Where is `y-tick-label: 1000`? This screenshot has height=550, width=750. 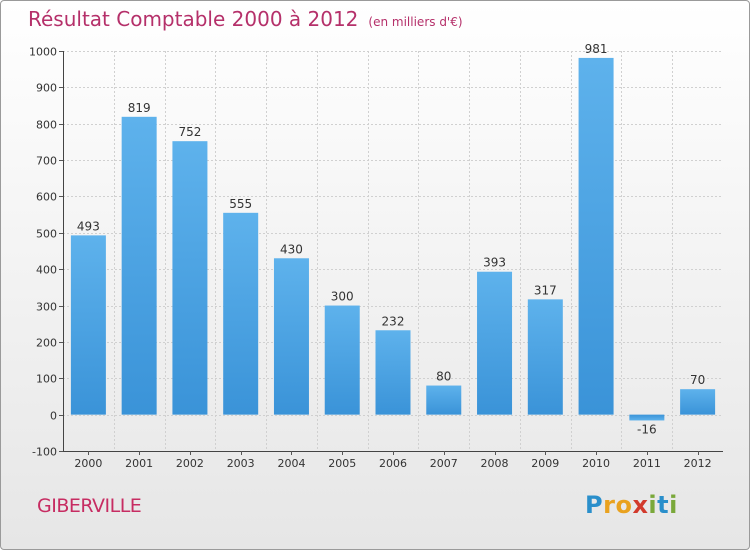
y-tick-label: 1000 is located at coordinates (43, 52).